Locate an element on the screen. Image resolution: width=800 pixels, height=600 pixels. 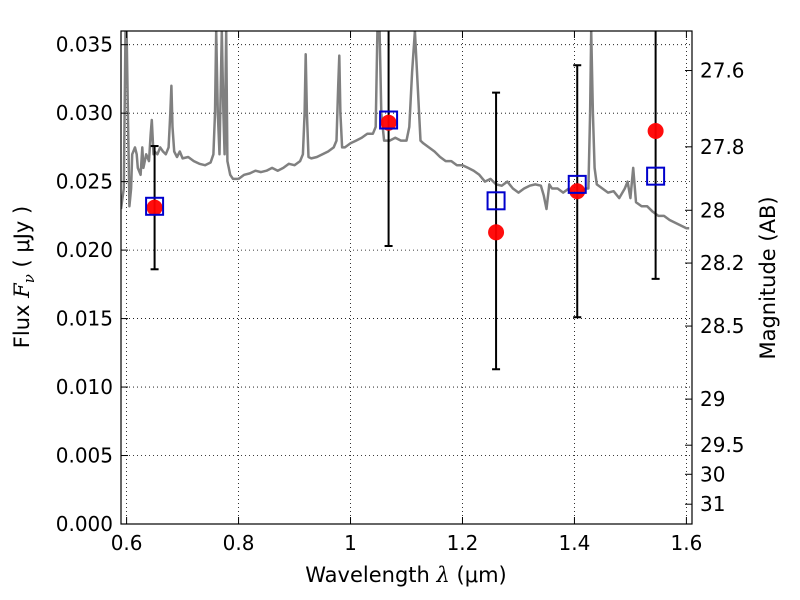
y2-tick-label: 31 is located at coordinates (712, 504).